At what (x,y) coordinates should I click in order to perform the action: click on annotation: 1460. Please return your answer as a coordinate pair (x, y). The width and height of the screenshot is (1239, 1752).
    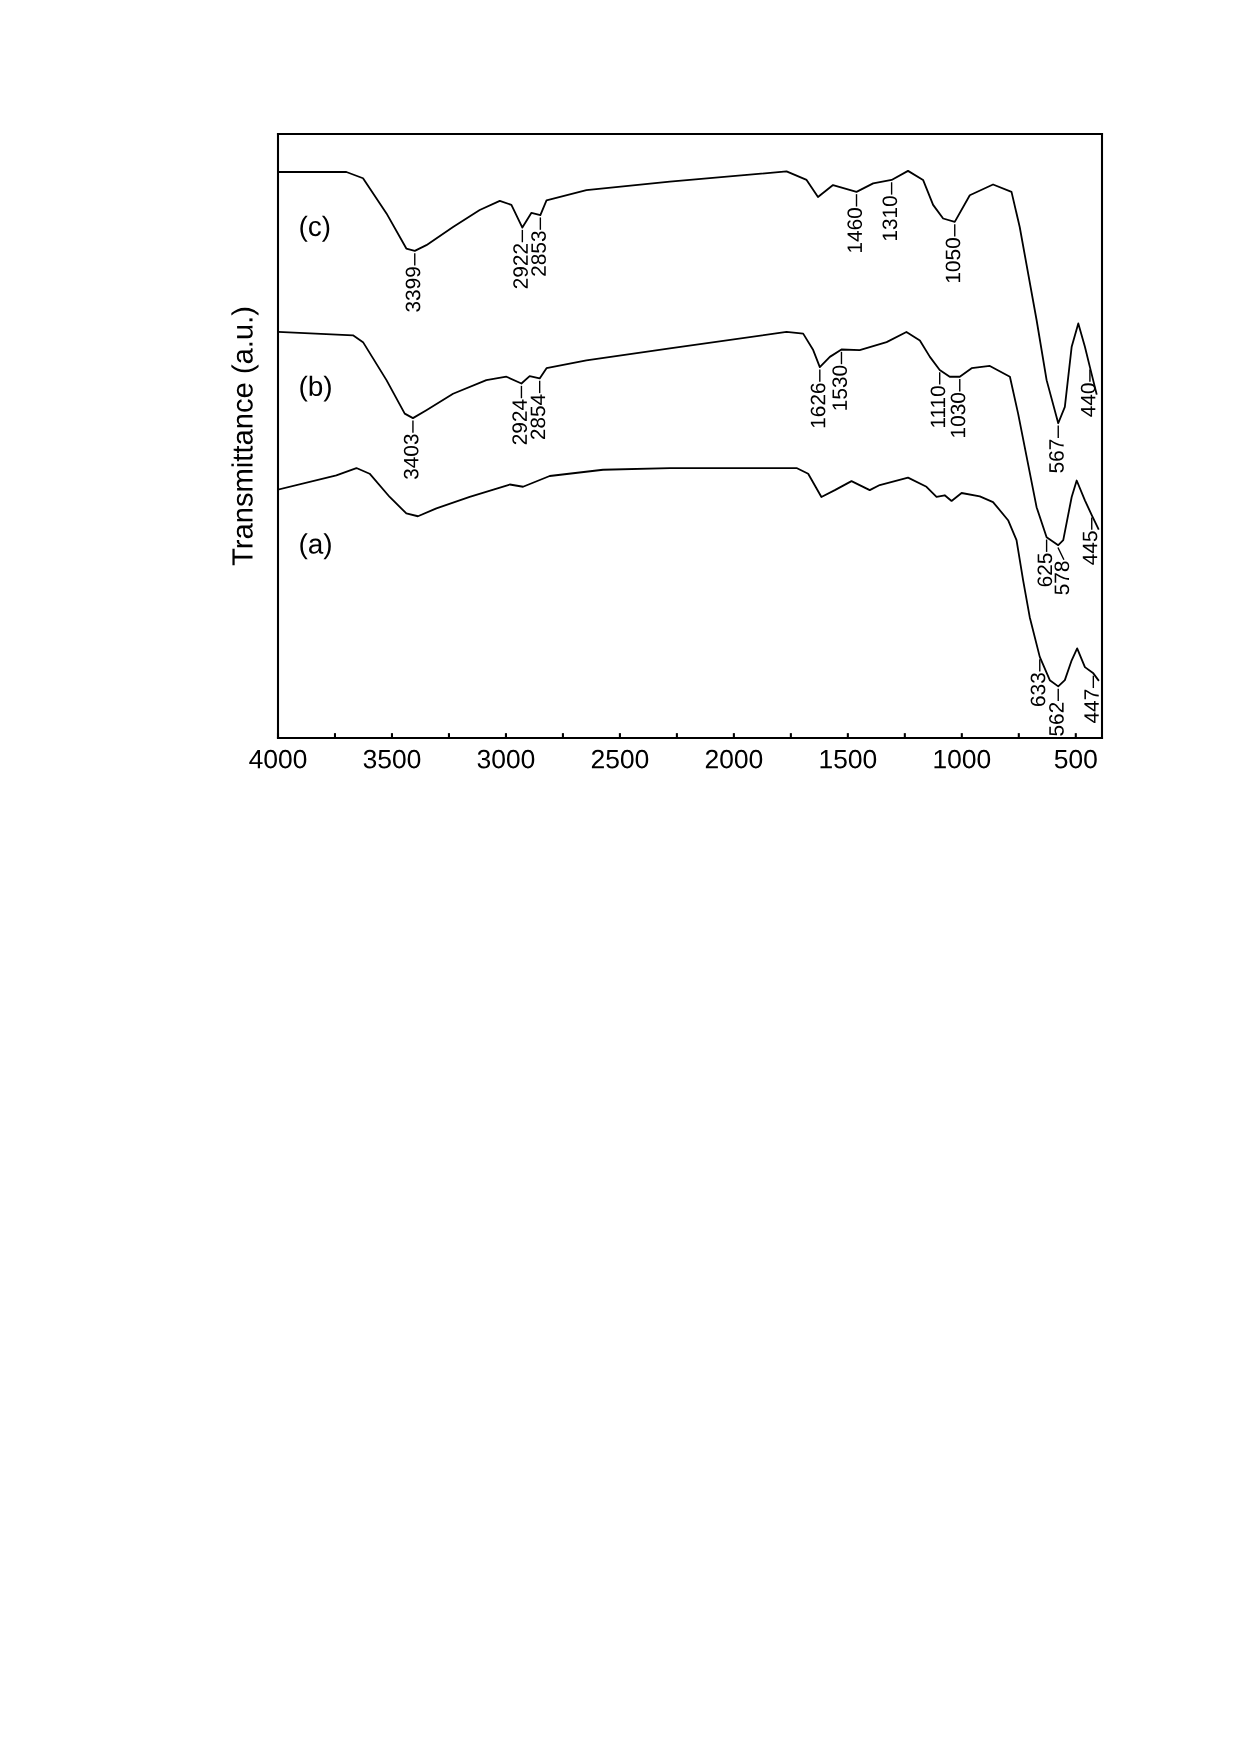
    Looking at the image, I should click on (855, 230).